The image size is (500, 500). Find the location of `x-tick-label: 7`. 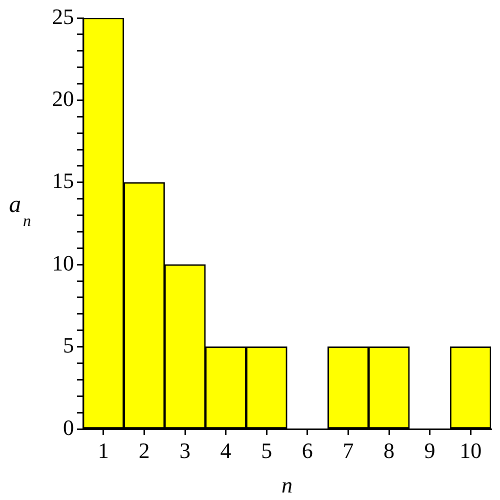

x-tick-label: 7 is located at coordinates (348, 450).